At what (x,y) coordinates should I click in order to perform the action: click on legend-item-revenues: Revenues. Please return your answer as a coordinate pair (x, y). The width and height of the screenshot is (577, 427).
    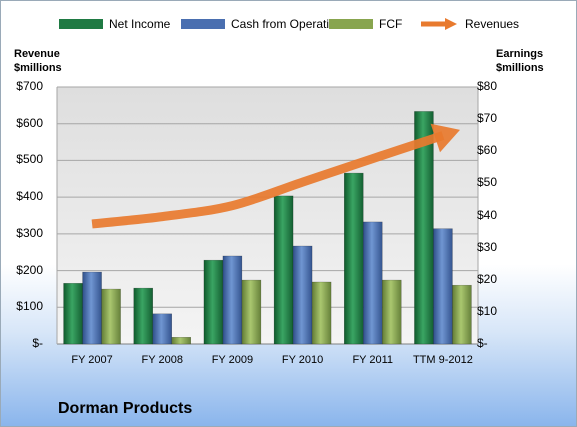
    Looking at the image, I should click on (469, 24).